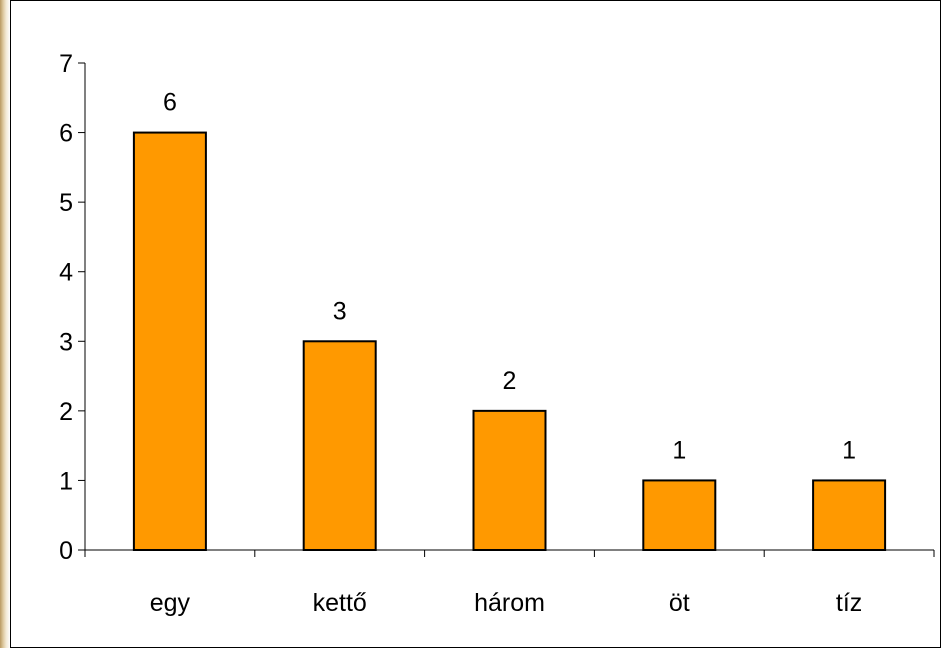 This screenshot has width=941, height=648. I want to click on y-tick-label: 3, so click(66, 342).